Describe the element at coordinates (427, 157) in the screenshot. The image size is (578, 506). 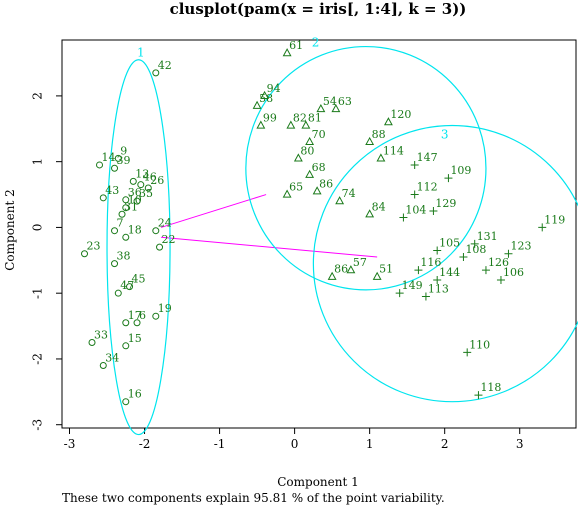
I see `point-label: 147` at that location.